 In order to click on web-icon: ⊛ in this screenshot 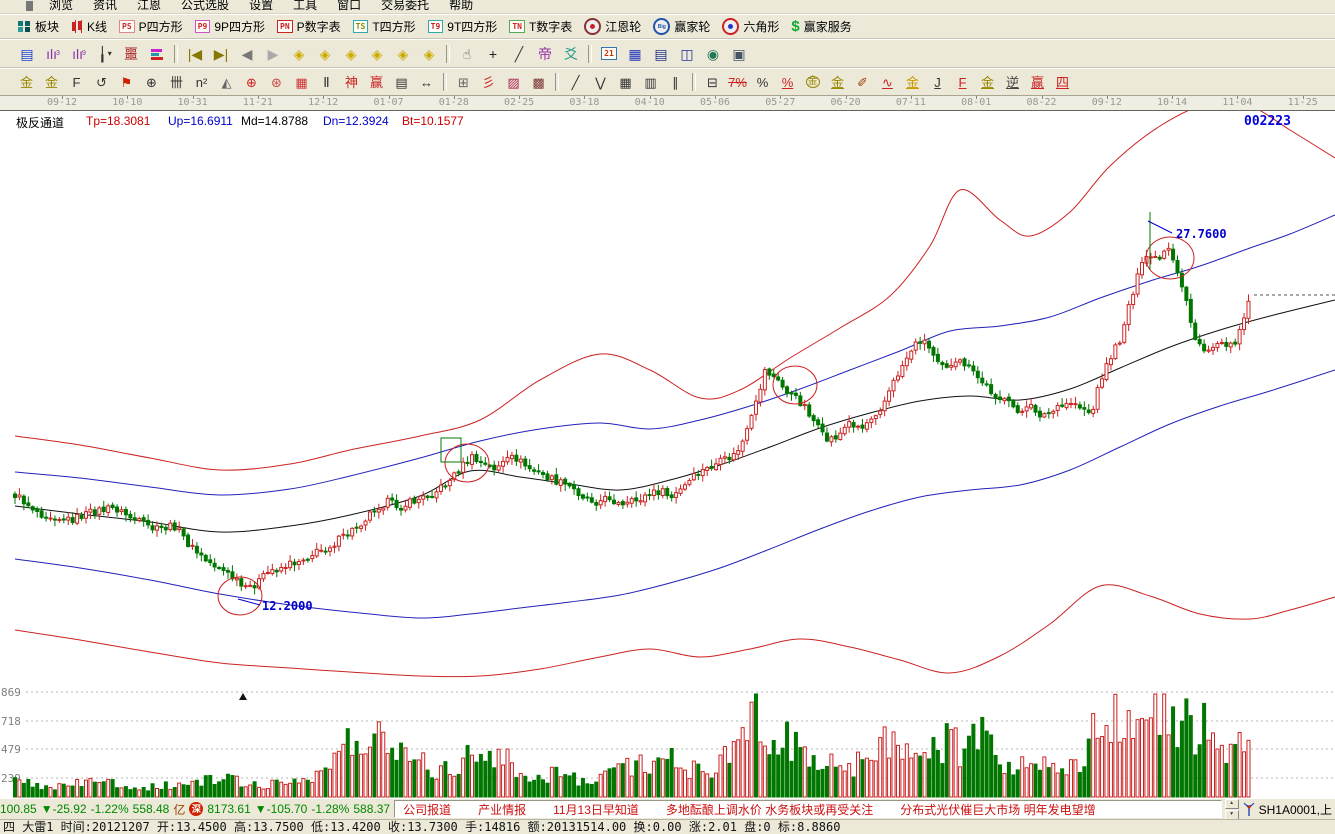, I will do `click(276, 82)`.